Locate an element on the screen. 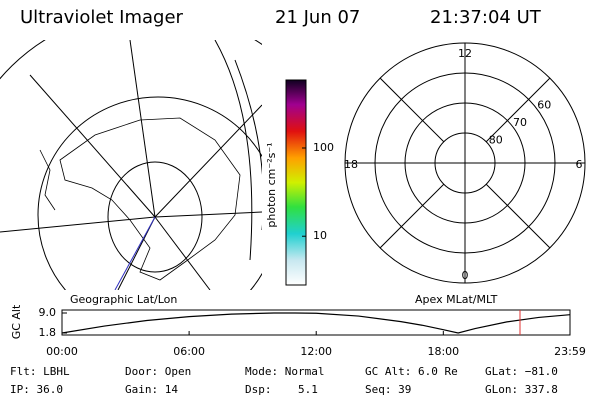 The height and width of the screenshot is (400, 600). x-tick-label: 12:00 is located at coordinates (316, 351).